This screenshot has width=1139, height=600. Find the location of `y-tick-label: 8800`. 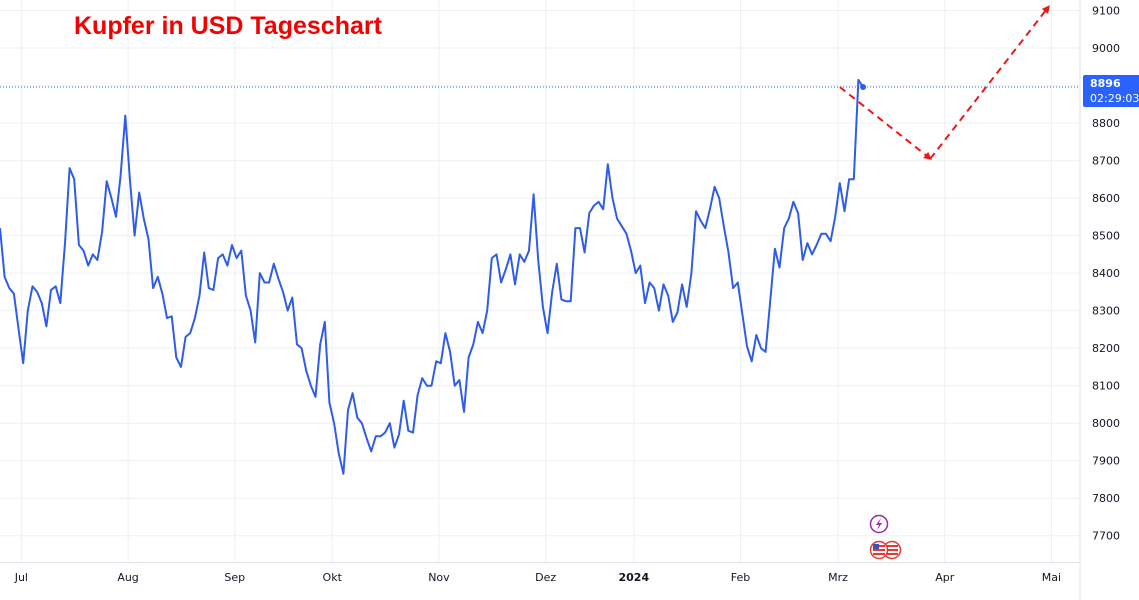

y-tick-label: 8800 is located at coordinates (1106, 123).